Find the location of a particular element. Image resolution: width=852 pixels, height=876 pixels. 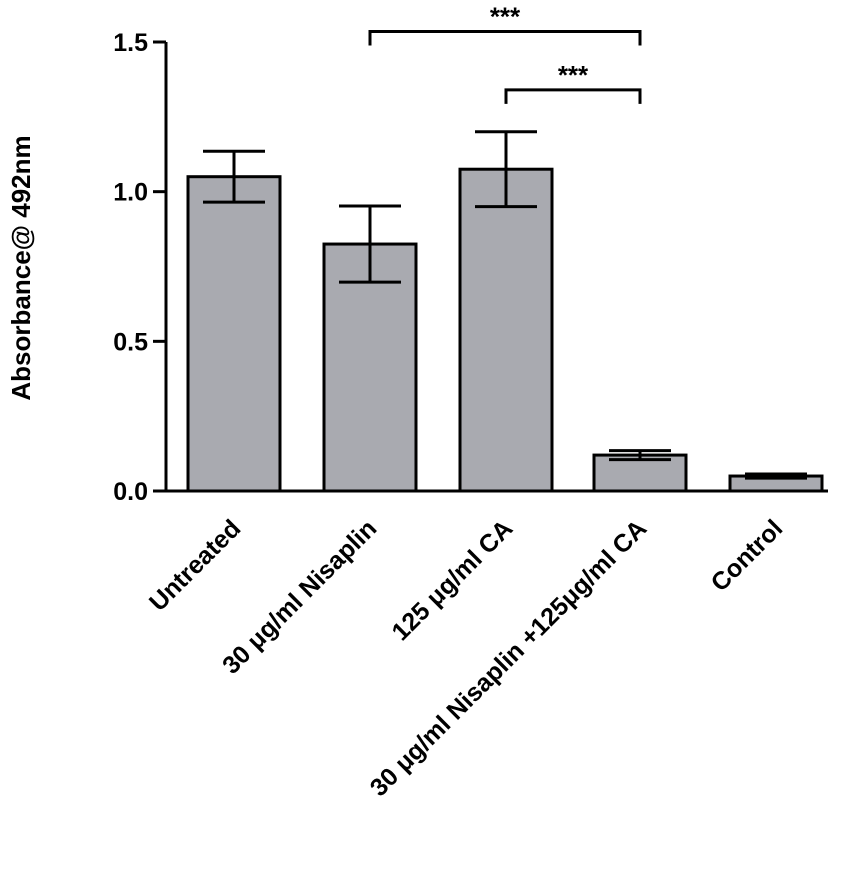

category-label: 30 μg/ml Nisaplin +125μg/ml CA is located at coordinates (509, 658).